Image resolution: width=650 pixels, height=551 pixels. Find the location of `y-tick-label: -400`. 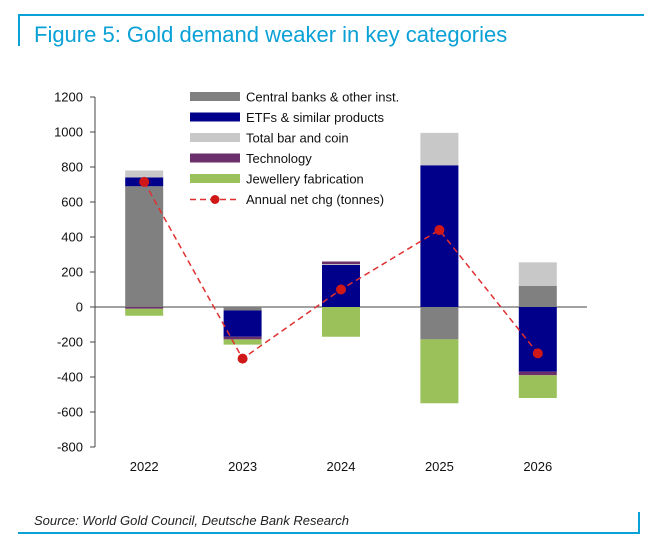

y-tick-label: -400 is located at coordinates (70, 377).